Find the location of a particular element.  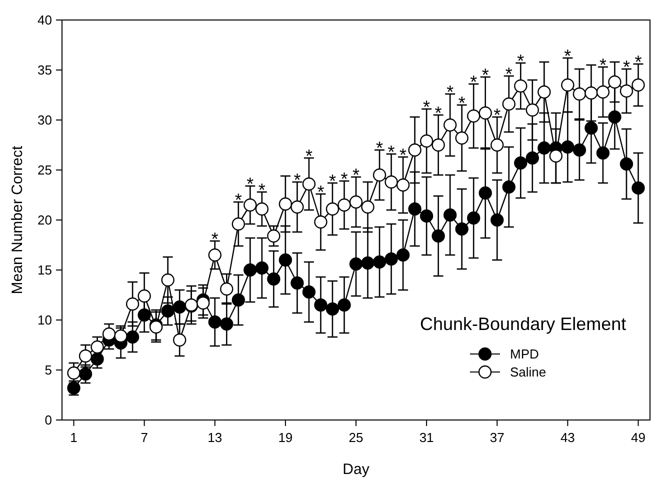

x-tick-label: 43 is located at coordinates (567, 437).